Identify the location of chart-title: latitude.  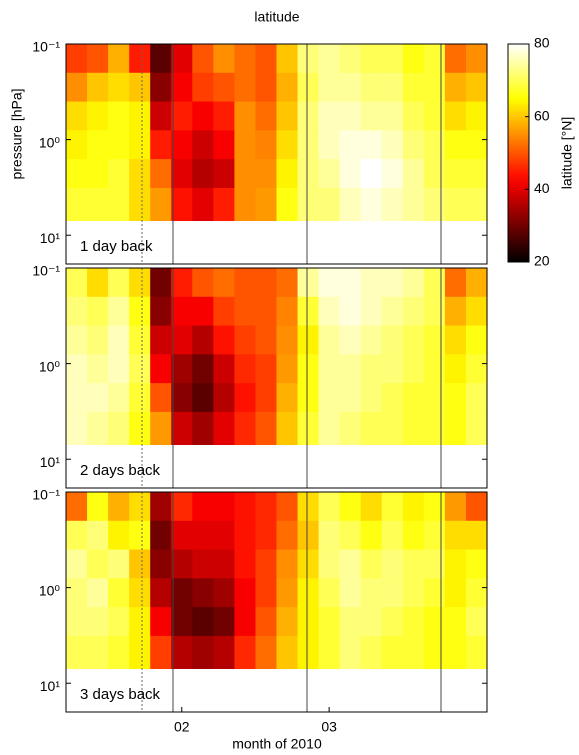
(276, 17).